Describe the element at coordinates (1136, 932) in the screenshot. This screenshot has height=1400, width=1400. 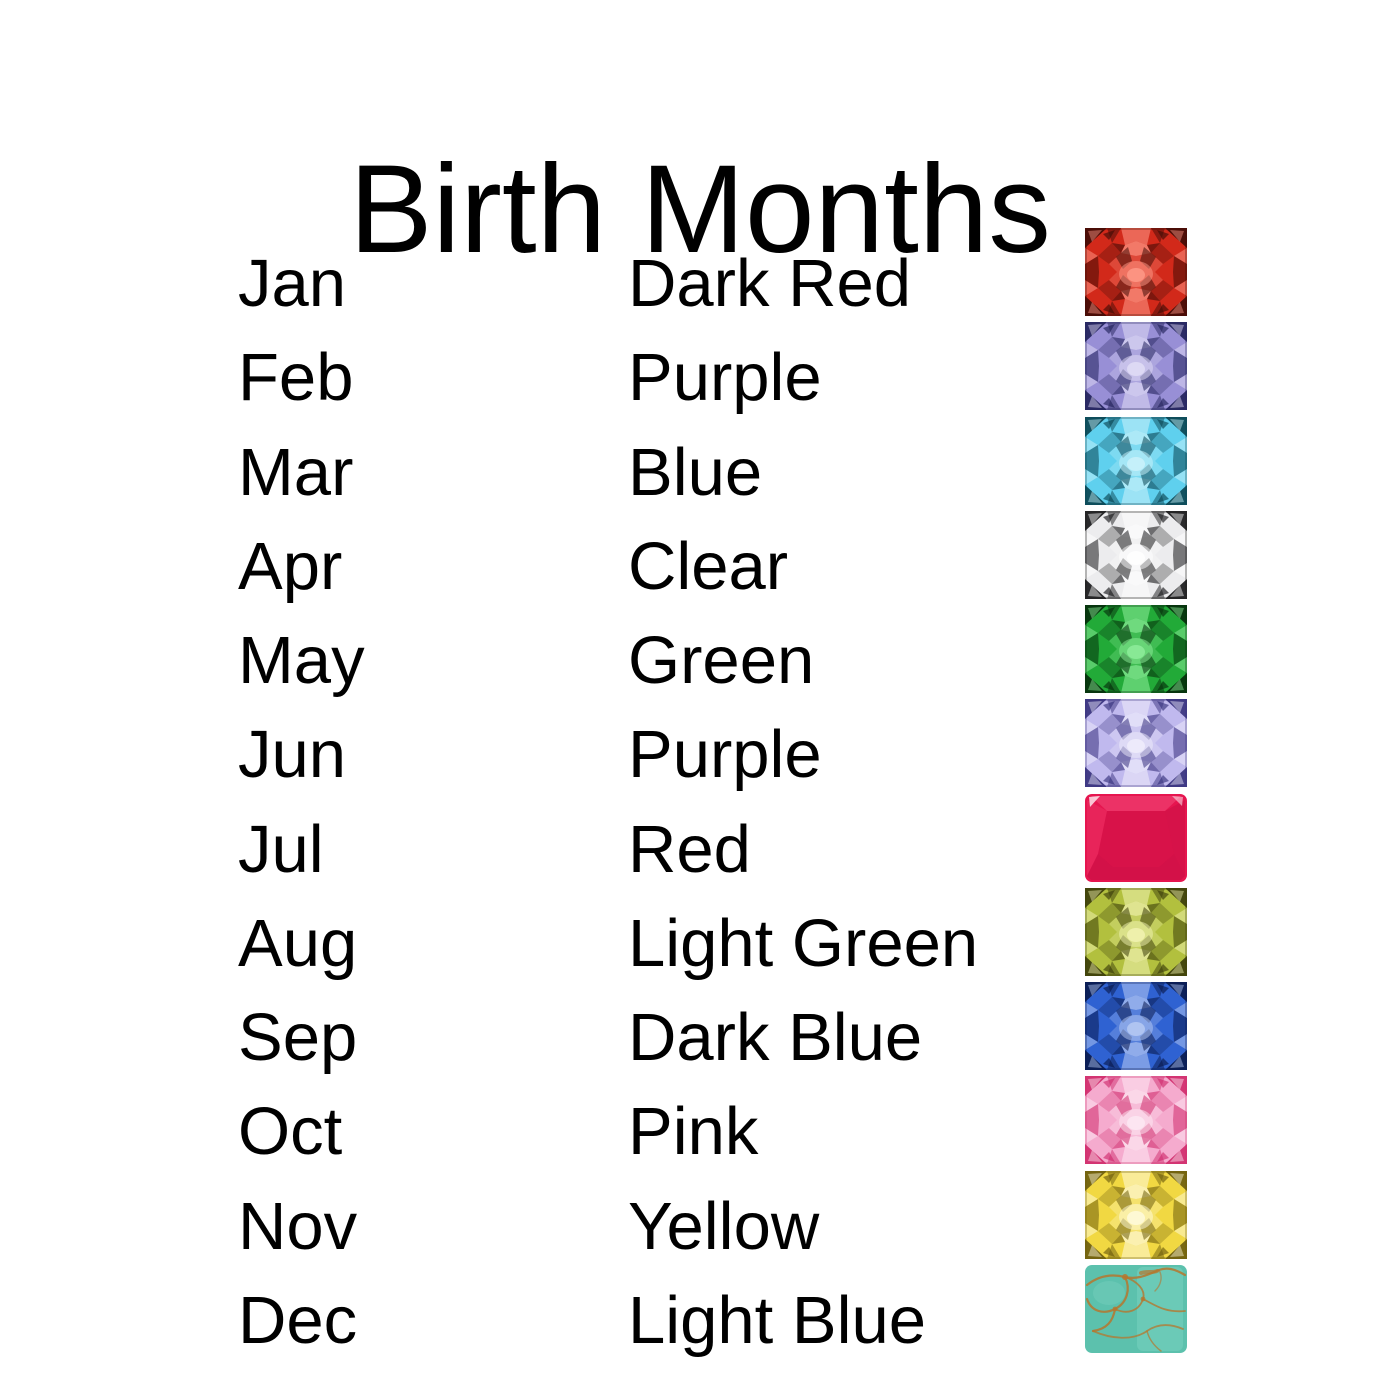
I see `gemstone-image-aug` at that location.